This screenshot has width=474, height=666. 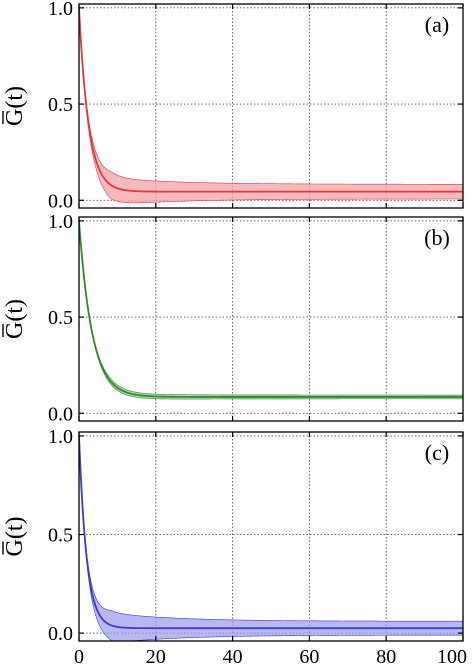 I want to click on panel-label: (b), so click(x=437, y=237).